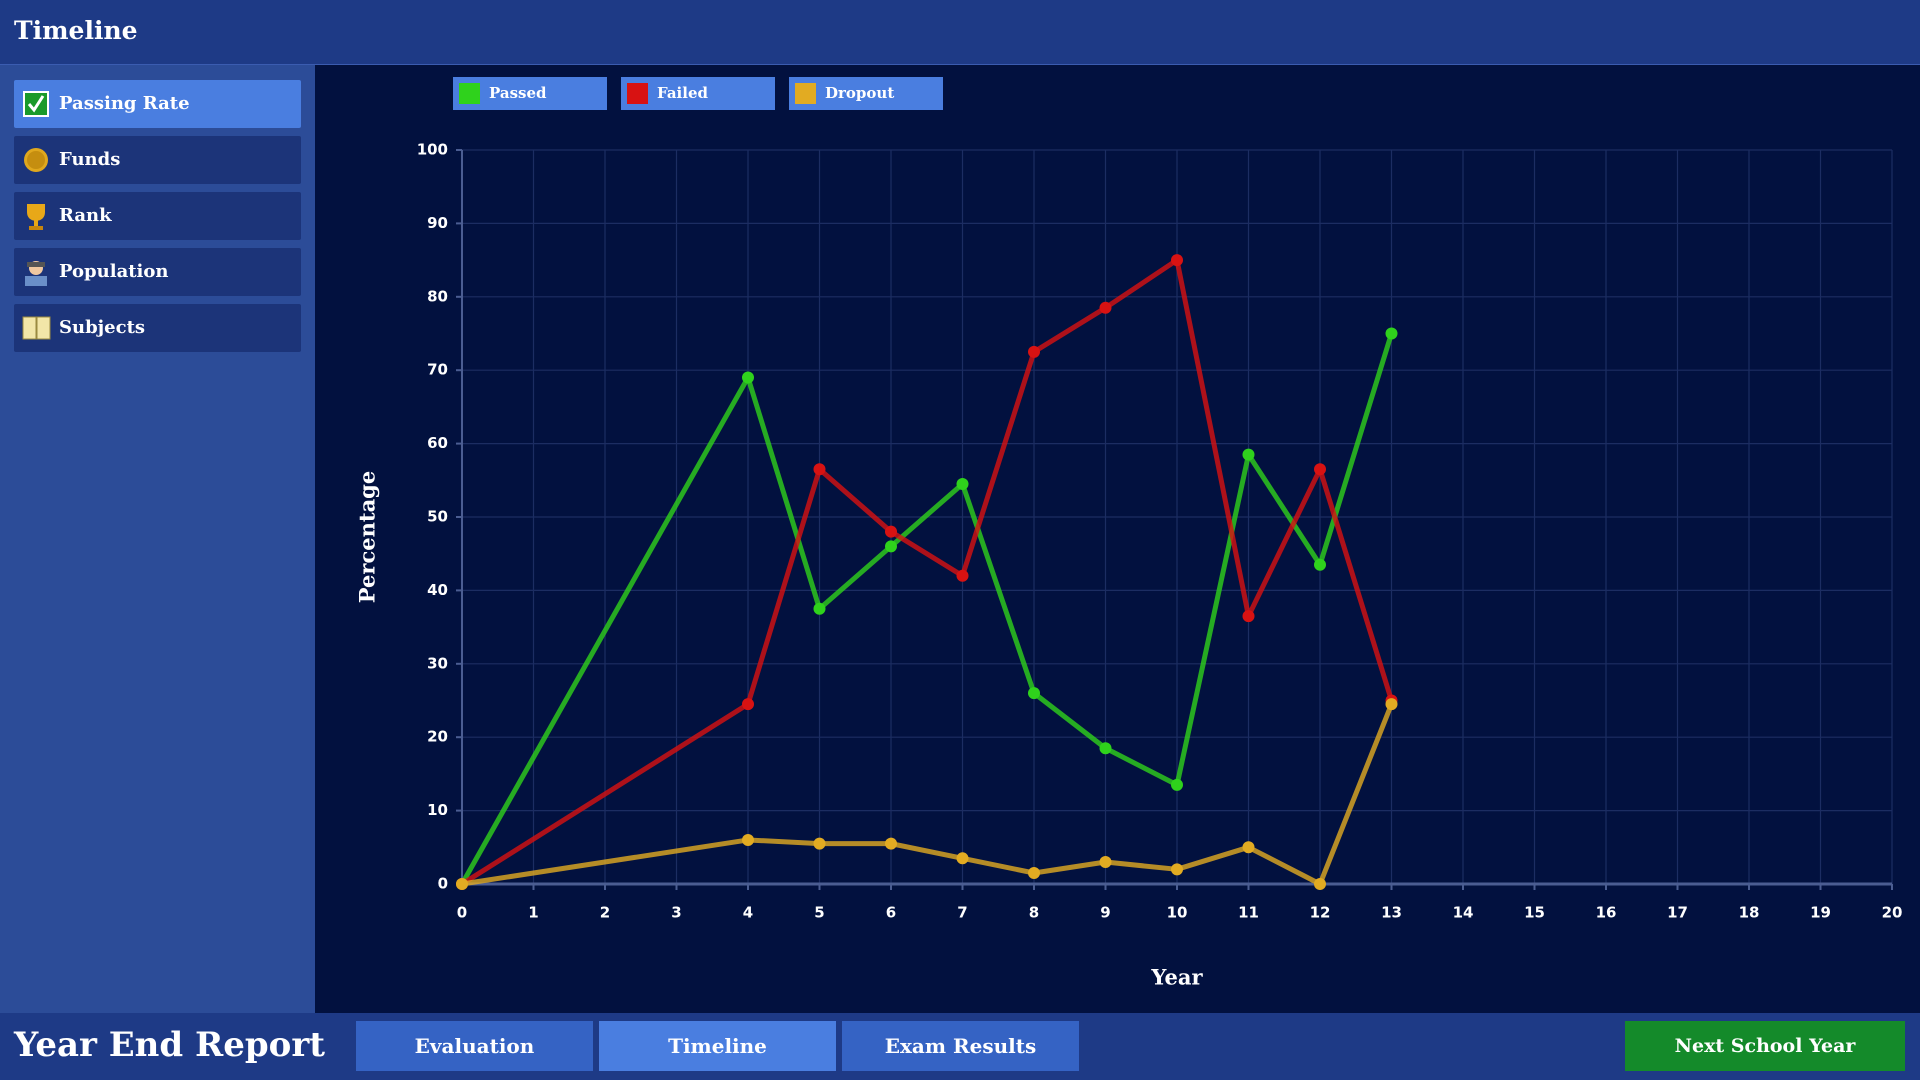  I want to click on x-tick-label: 18, so click(1749, 913).